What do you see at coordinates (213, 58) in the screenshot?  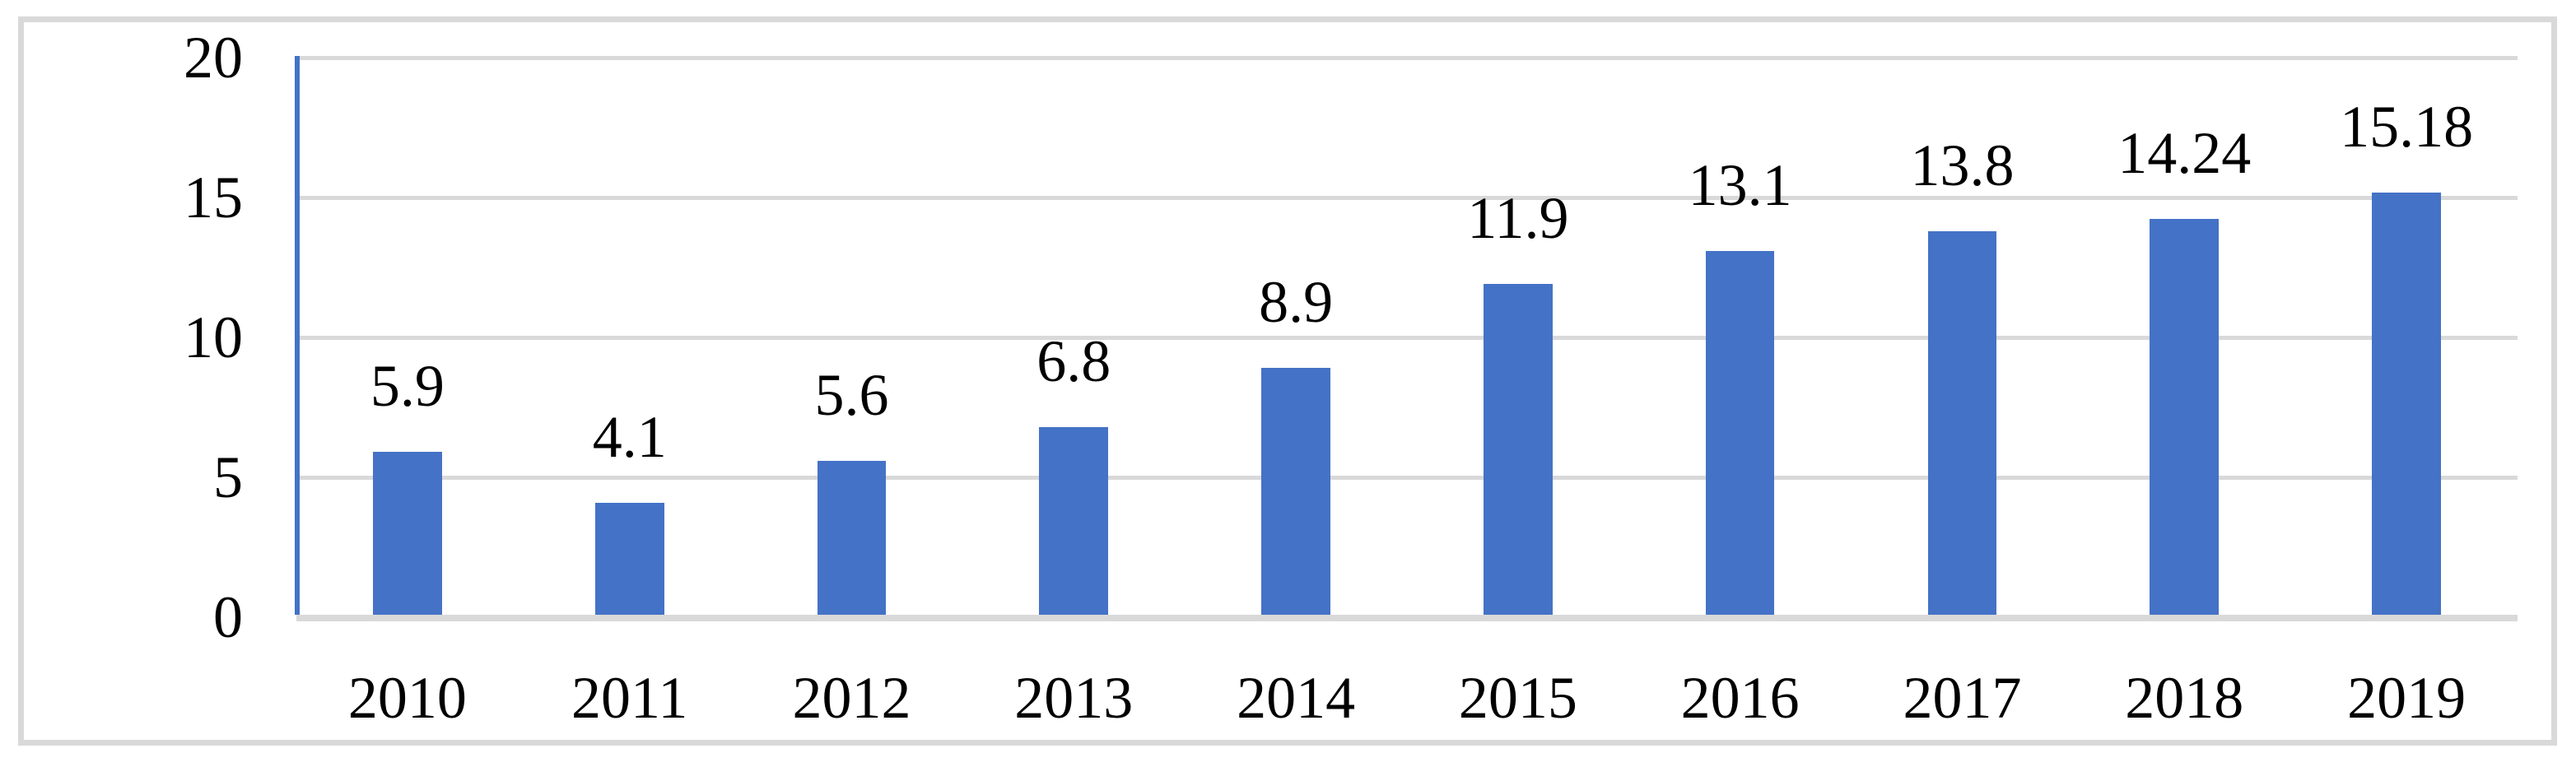 I see `y-axis-tick-label: 20` at bounding box center [213, 58].